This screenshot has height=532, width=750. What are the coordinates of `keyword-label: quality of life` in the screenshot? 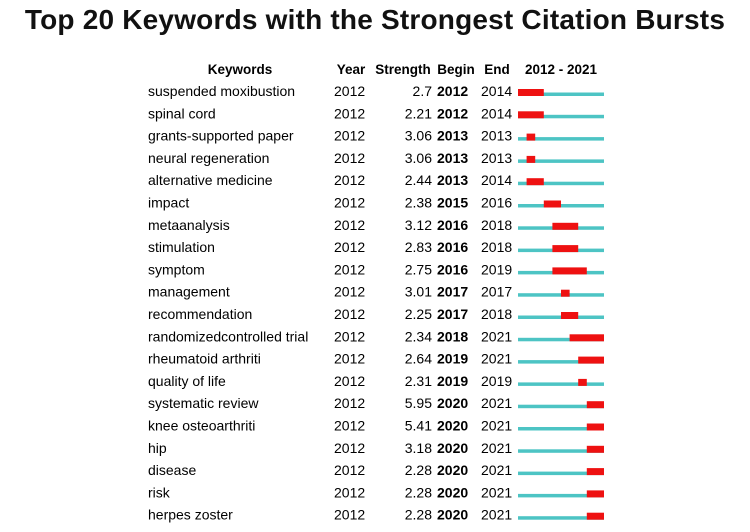 It's located at (187, 381).